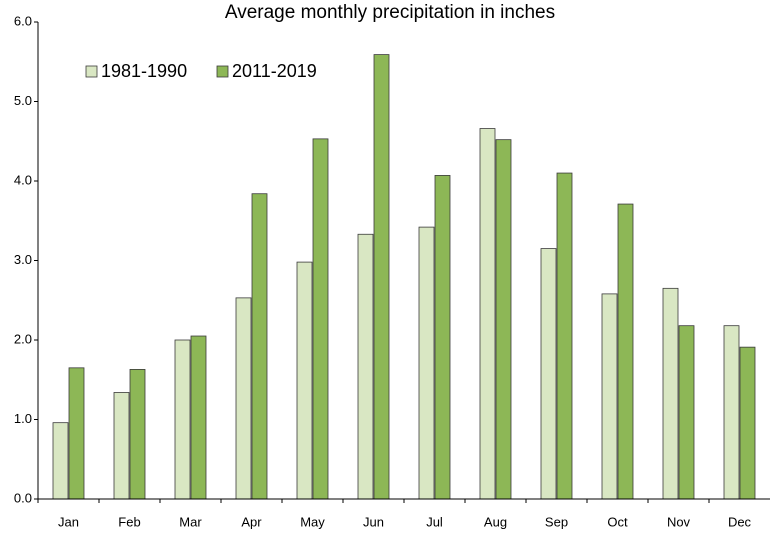  Describe the element at coordinates (274, 71) in the screenshot. I see `legend-label: 2011-2019` at that location.